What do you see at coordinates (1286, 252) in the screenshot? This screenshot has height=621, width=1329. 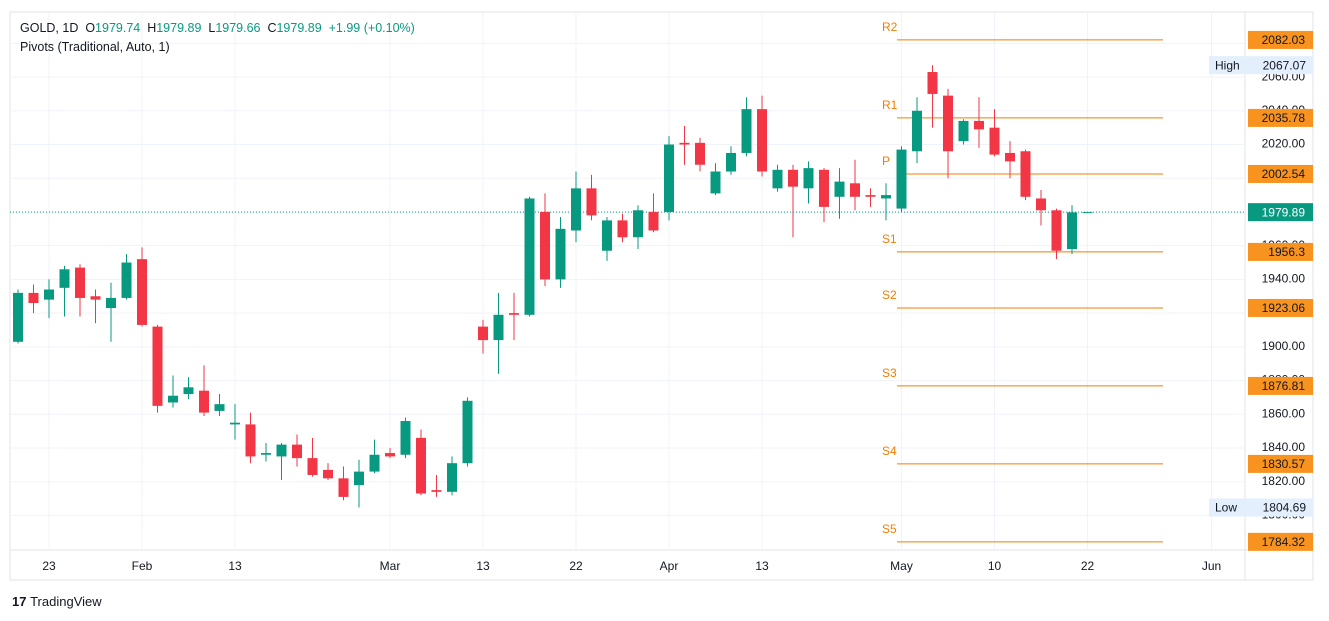 I see `pivot-price-label: 1956.3` at bounding box center [1286, 252].